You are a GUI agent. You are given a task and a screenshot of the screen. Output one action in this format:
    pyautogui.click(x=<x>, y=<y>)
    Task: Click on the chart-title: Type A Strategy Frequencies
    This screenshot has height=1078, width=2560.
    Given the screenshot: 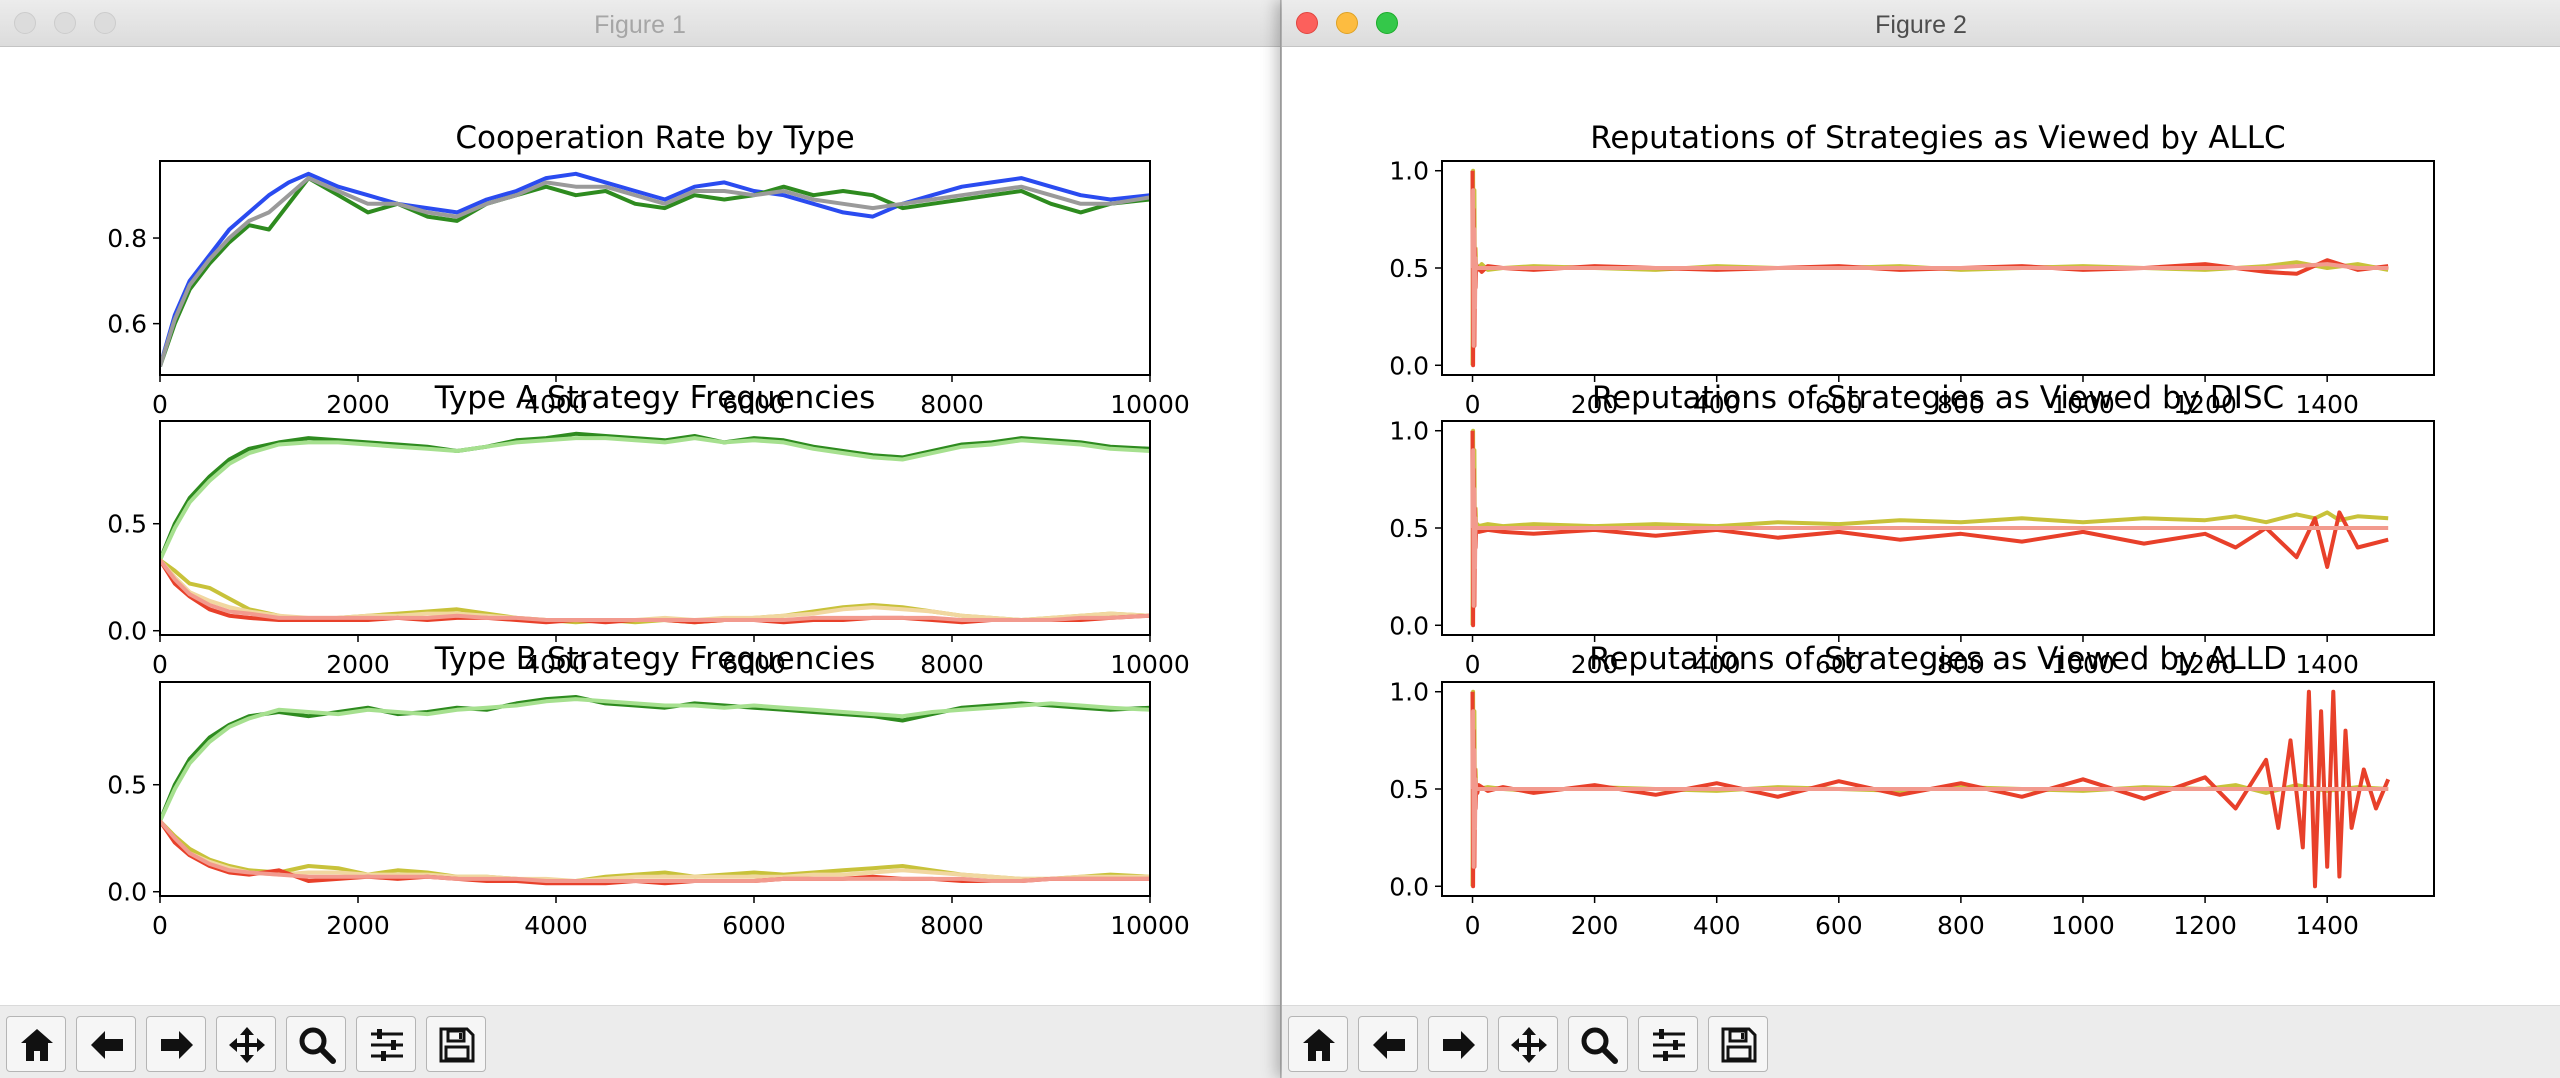 What is the action you would take?
    pyautogui.click(x=654, y=398)
    